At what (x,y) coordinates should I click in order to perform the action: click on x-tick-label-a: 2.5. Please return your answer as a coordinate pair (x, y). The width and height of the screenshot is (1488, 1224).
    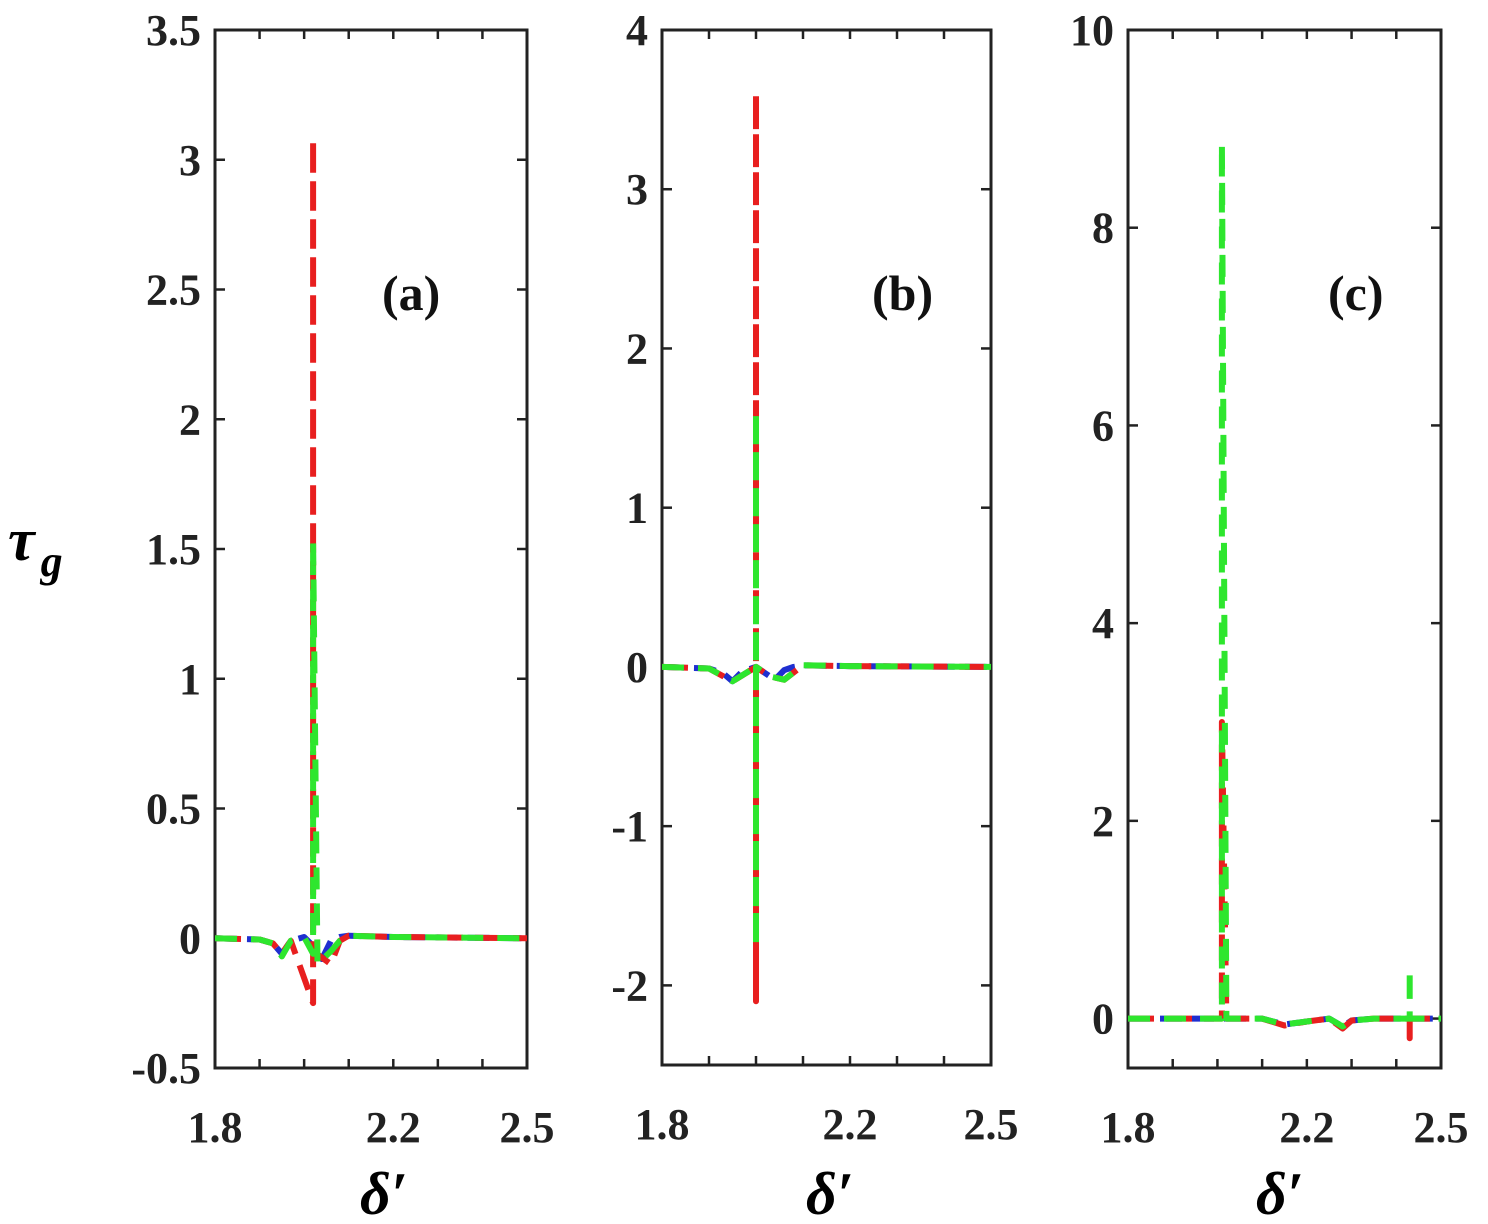
    Looking at the image, I should click on (527, 1127).